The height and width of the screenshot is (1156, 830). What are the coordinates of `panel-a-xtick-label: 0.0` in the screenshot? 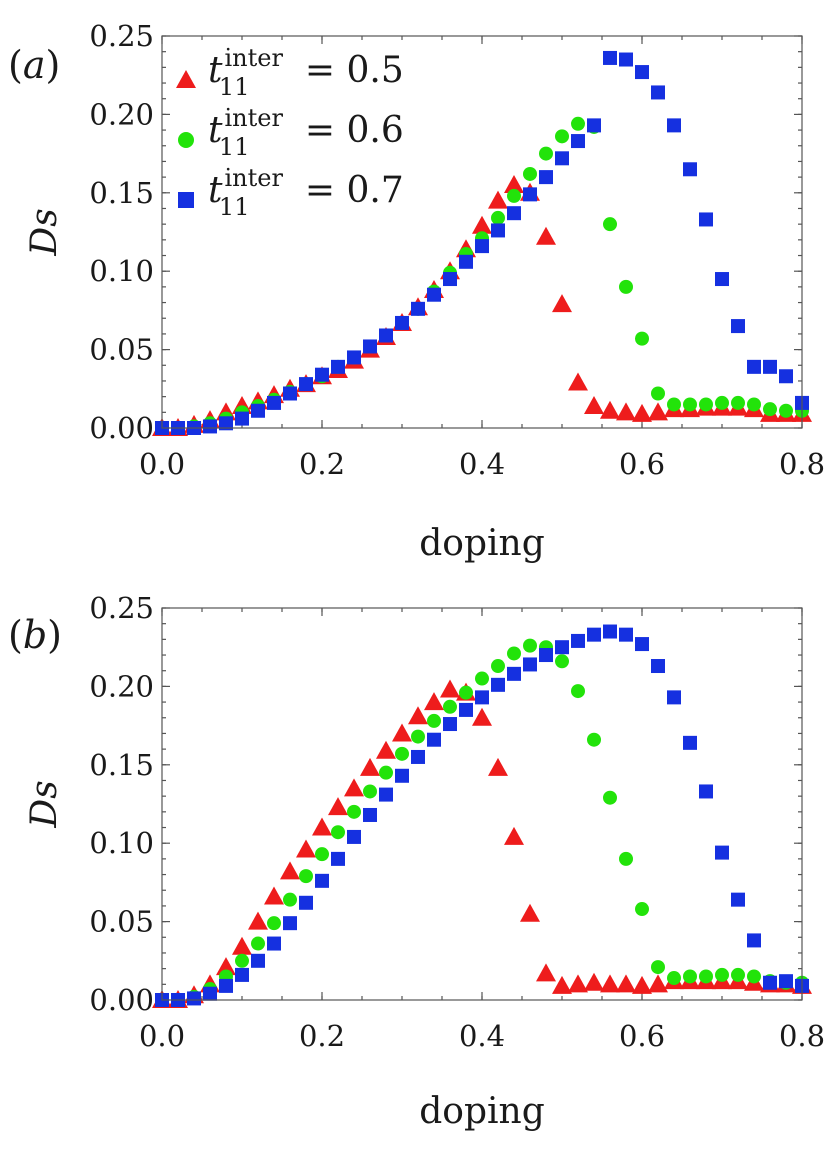 It's located at (162, 464).